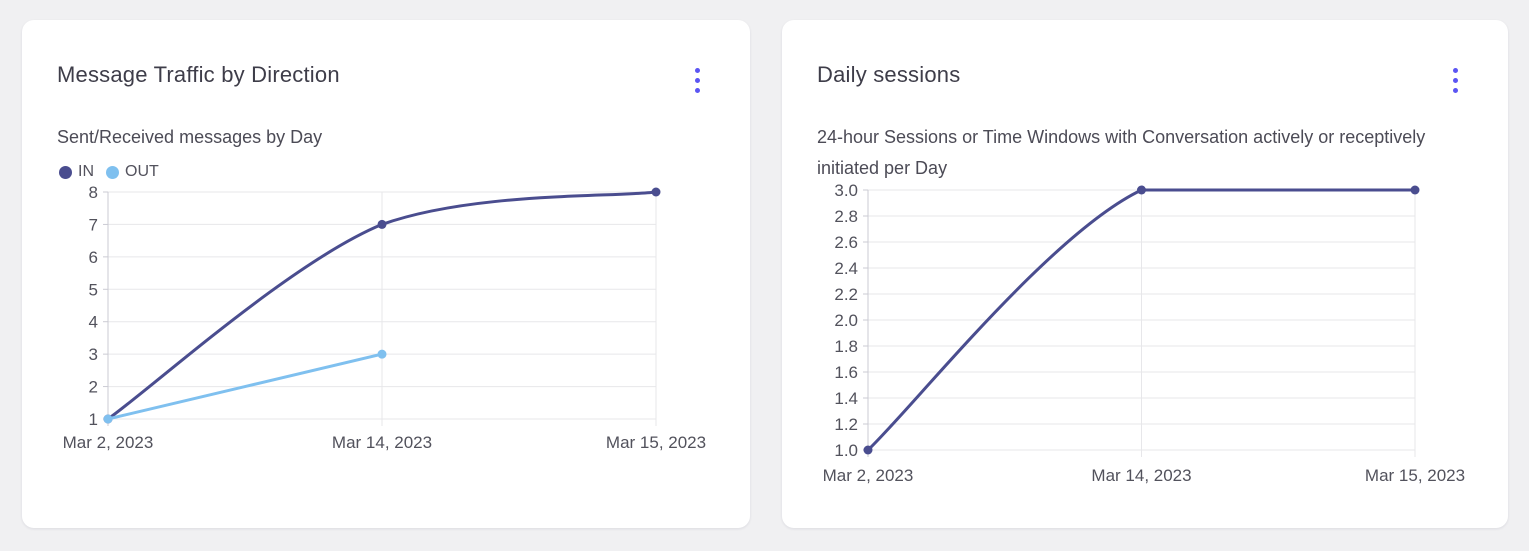  Describe the element at coordinates (190, 137) in the screenshot. I see `card-subtitle-message-traffic: Sent/Received messages by Day` at that location.